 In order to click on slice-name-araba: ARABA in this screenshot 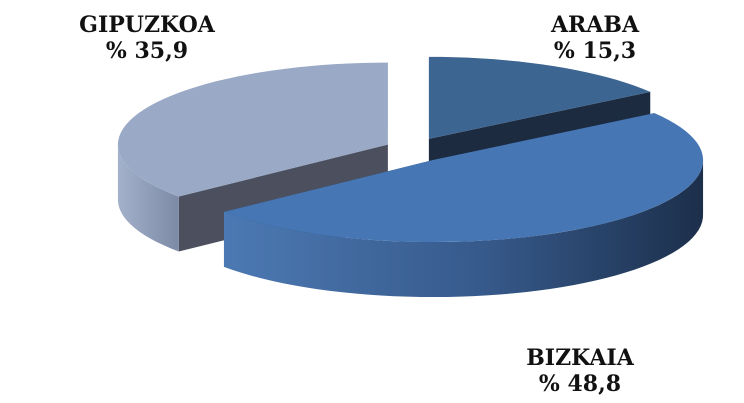, I will do `click(595, 25)`.